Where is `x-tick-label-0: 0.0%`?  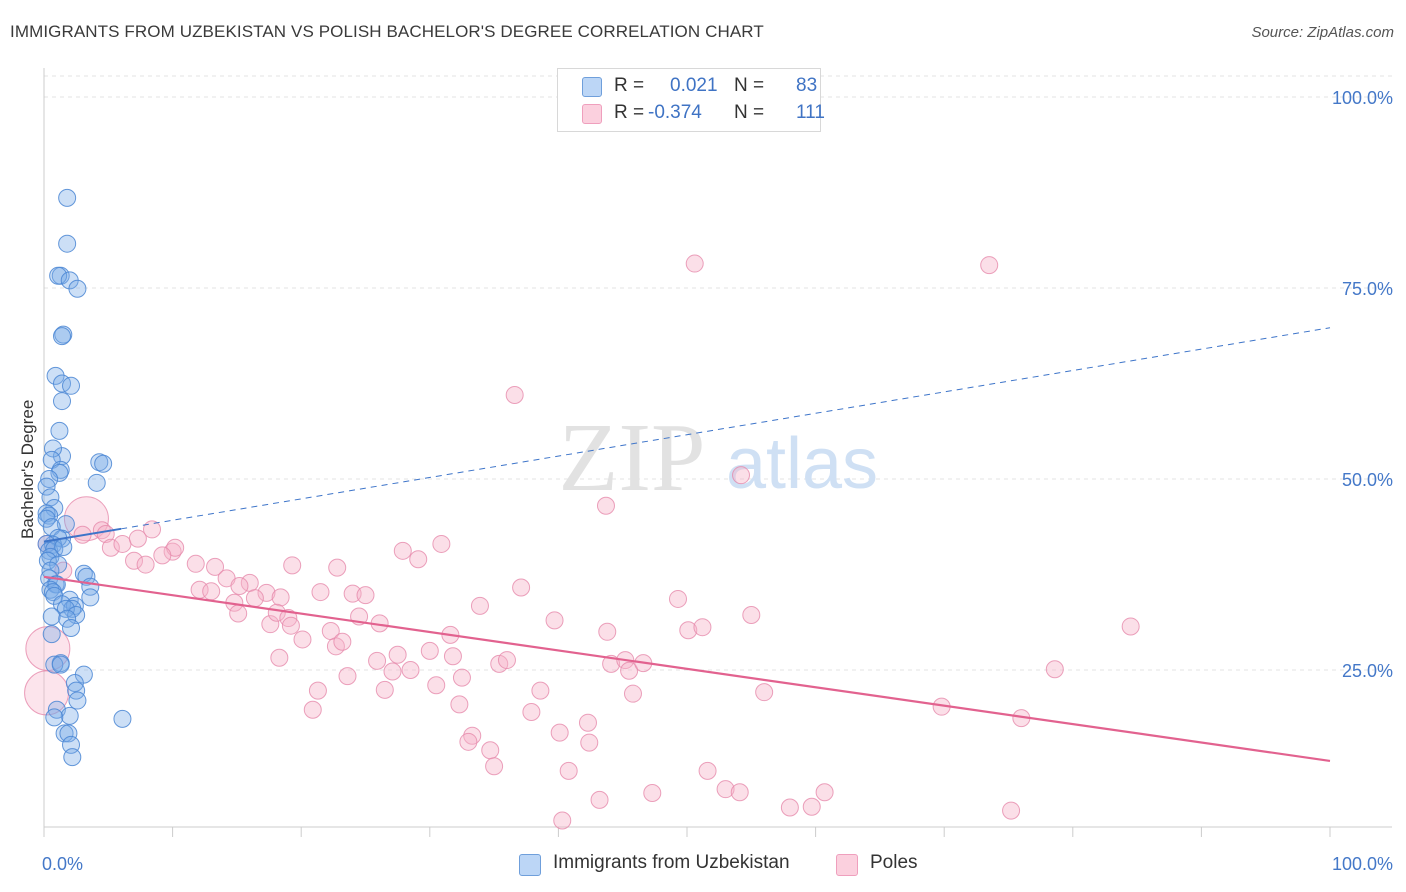 x-tick-label-0: 0.0% is located at coordinates (62, 864).